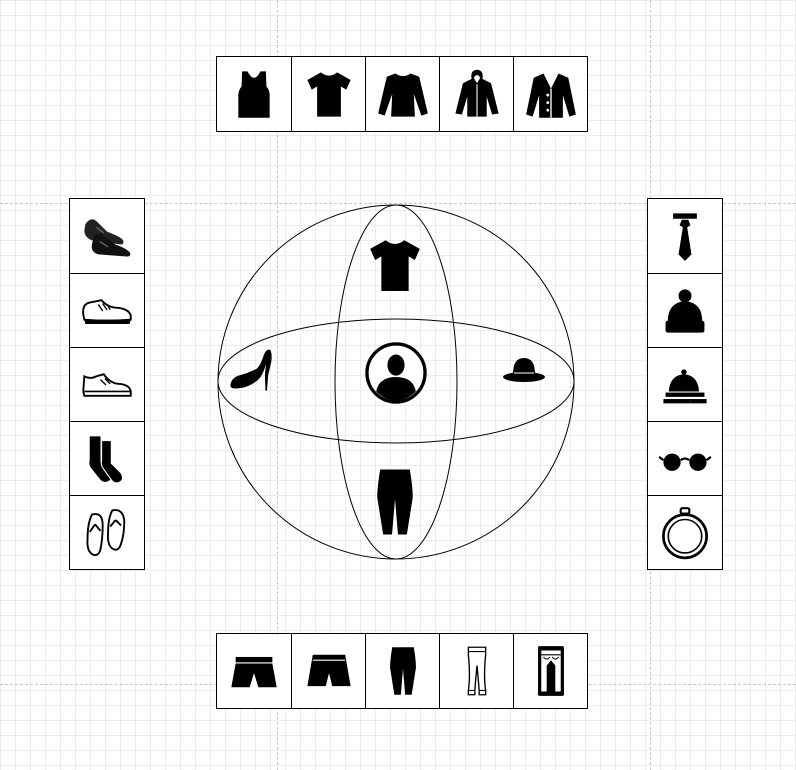 The height and width of the screenshot is (770, 796). What do you see at coordinates (398, 203) in the screenshot?
I see `guide-line-horizontal-top` at bounding box center [398, 203].